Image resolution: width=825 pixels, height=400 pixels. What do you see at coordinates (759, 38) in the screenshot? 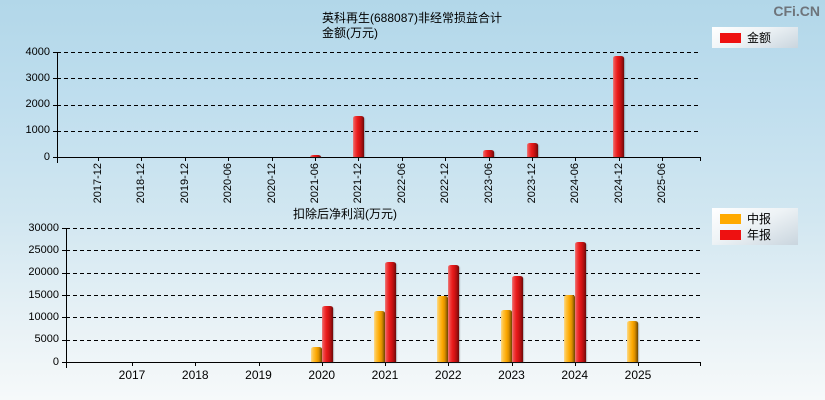
I see `legend-label: 金额` at bounding box center [759, 38].